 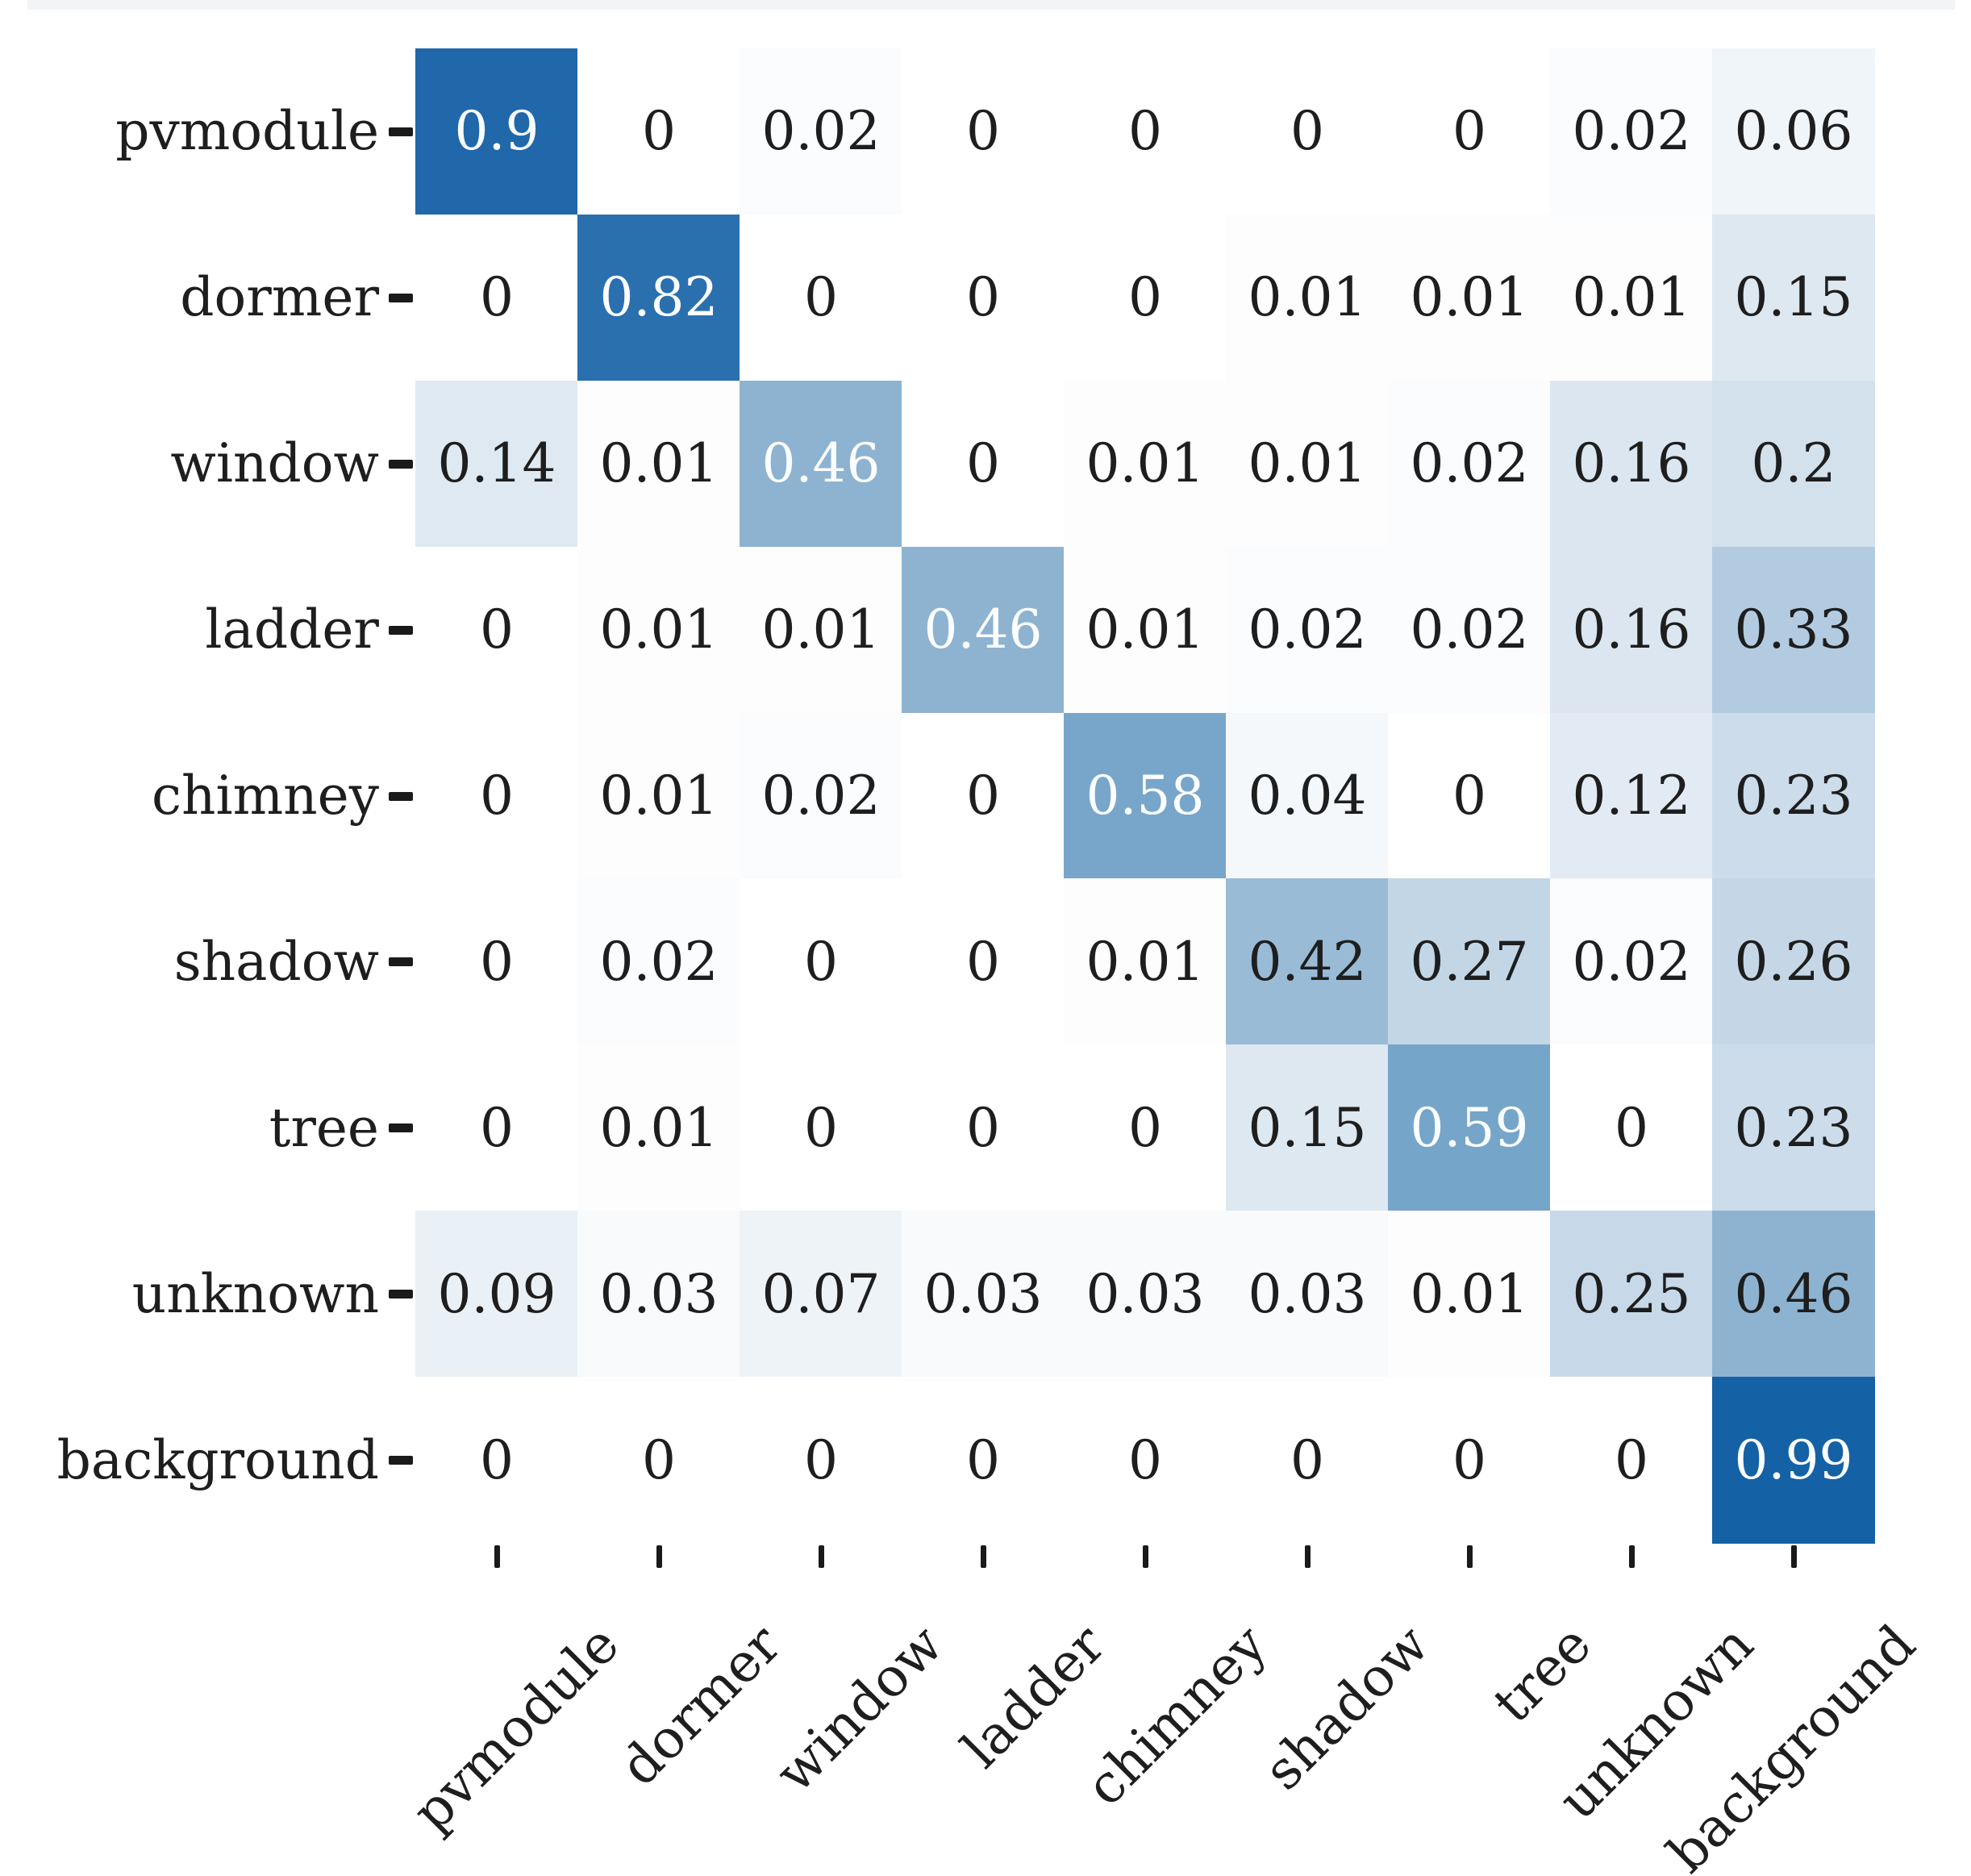 What do you see at coordinates (1793, 630) in the screenshot?
I see `heatmap-cell: 0.33` at bounding box center [1793, 630].